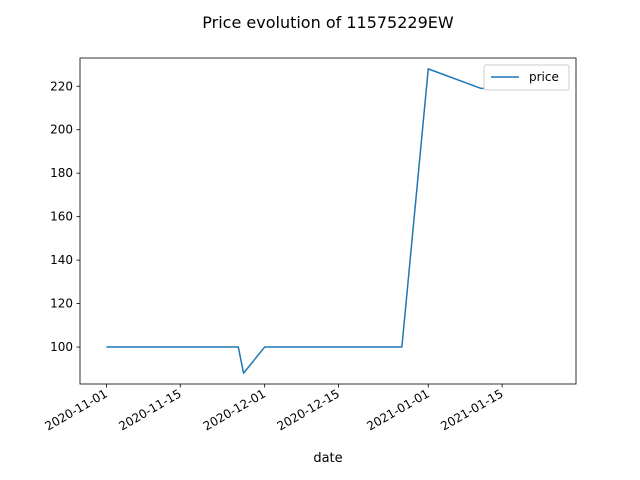 The height and width of the screenshot is (480, 640). What do you see at coordinates (75, 409) in the screenshot?
I see `x-tick-label: 2020-11-01` at bounding box center [75, 409].